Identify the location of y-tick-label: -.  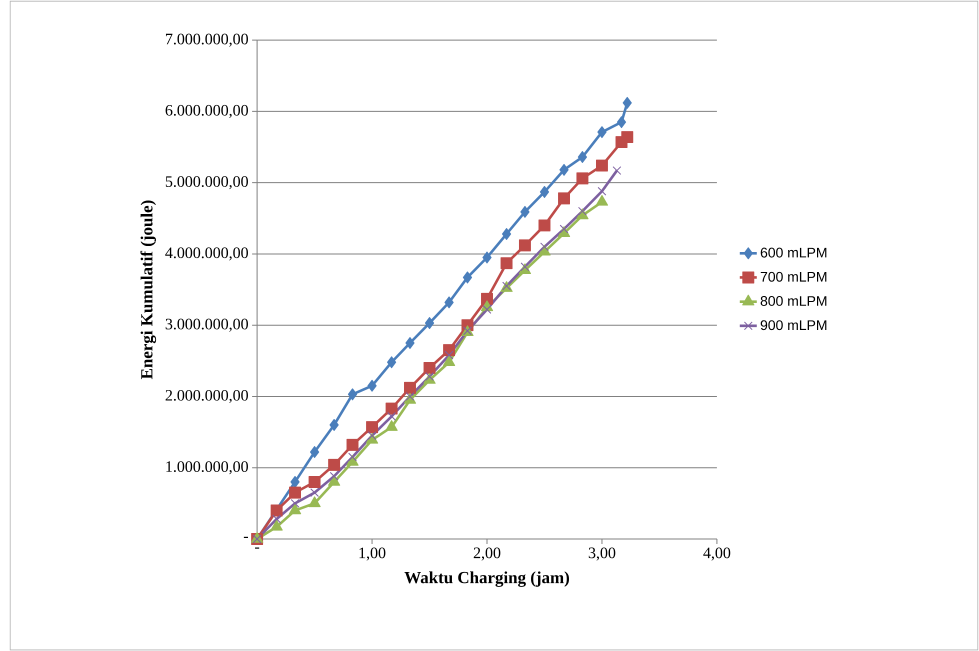
(246, 537).